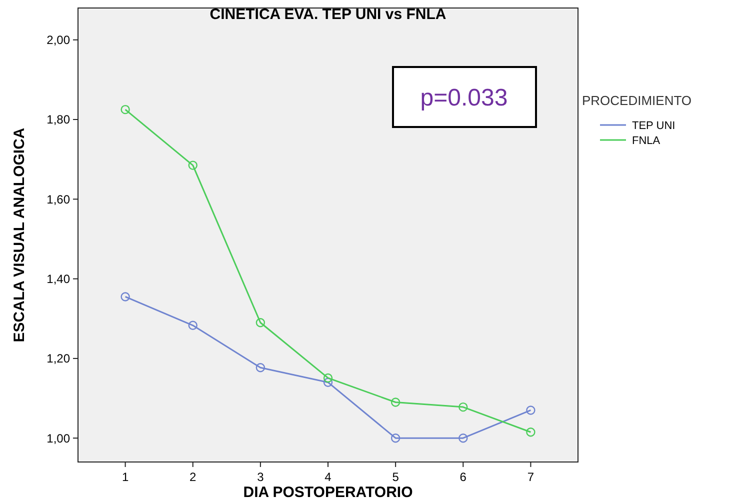 This screenshot has height=503, width=741. I want to click on y-tick-label: 1,40, so click(58, 279).